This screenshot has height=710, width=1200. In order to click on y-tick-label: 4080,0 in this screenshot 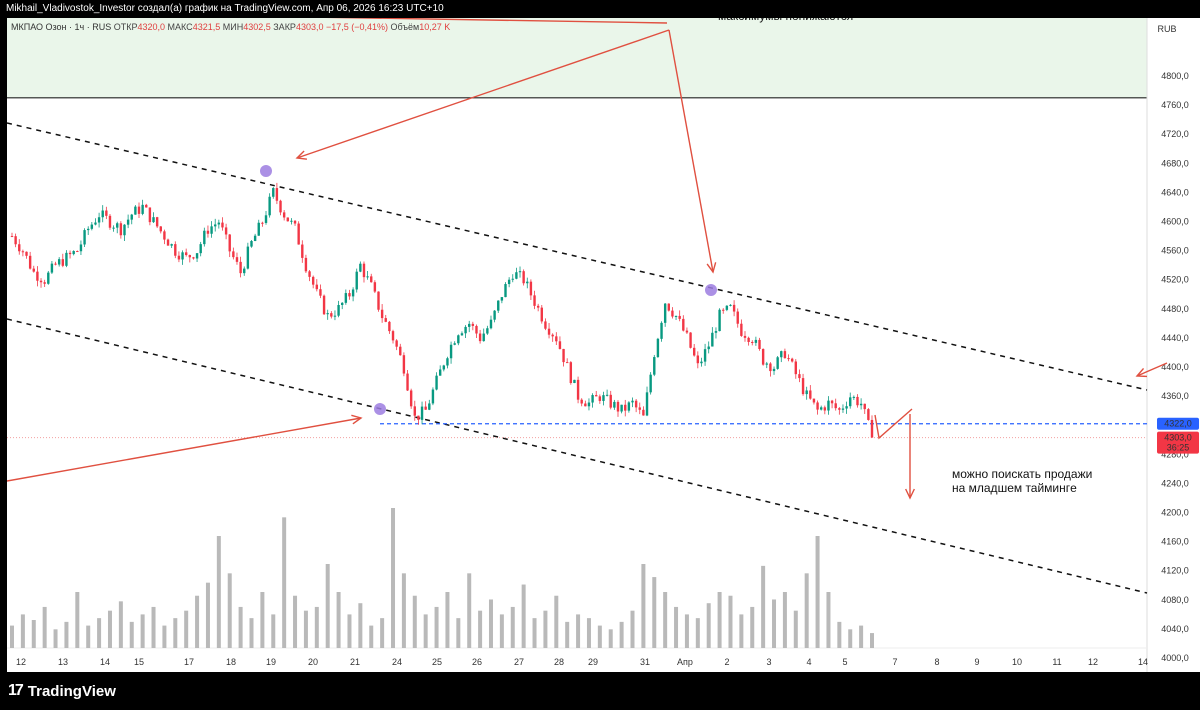, I will do `click(1175, 600)`.